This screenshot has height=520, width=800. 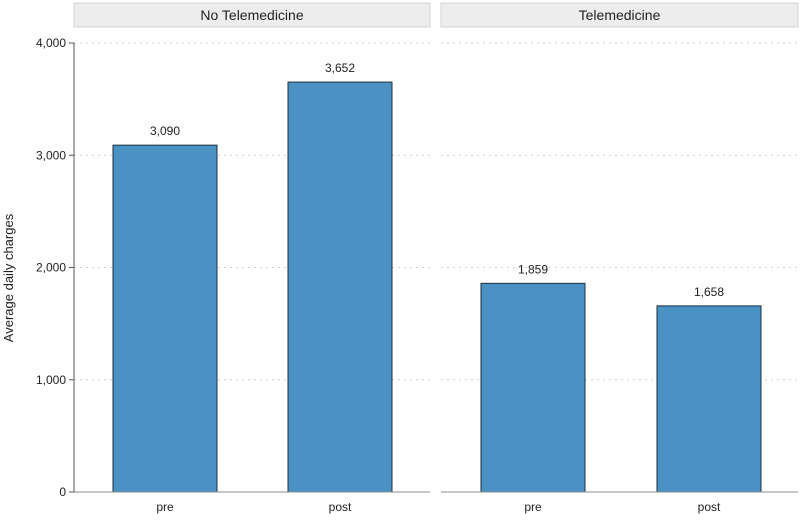 What do you see at coordinates (709, 292) in the screenshot?
I see `bar-value-label: 1,658` at bounding box center [709, 292].